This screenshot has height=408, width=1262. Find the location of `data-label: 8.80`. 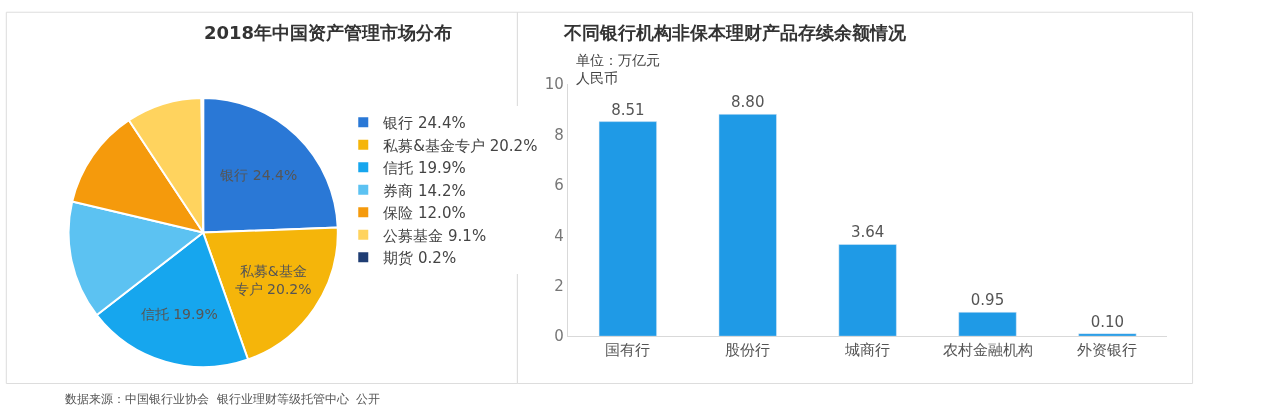

data-label: 8.80 is located at coordinates (748, 102).